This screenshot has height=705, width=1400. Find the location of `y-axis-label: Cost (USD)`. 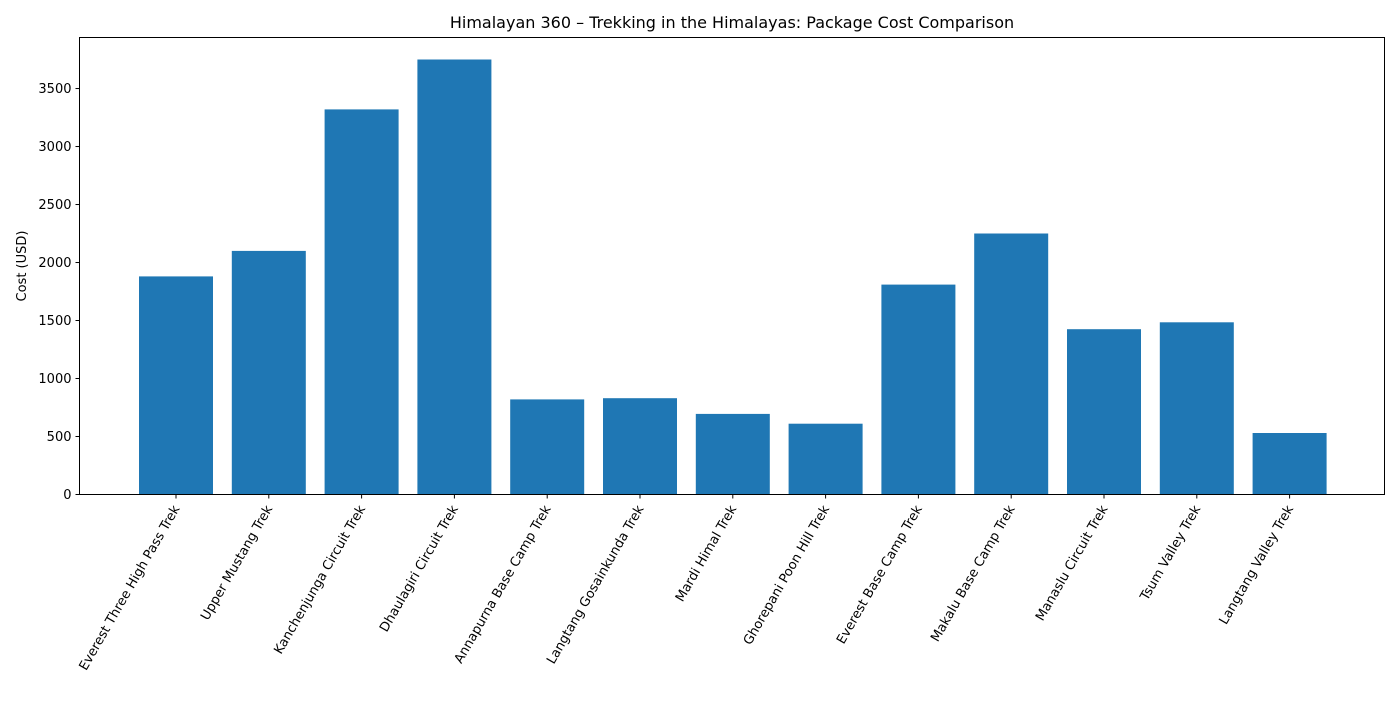

y-axis-label: Cost (USD) is located at coordinates (22, 266).